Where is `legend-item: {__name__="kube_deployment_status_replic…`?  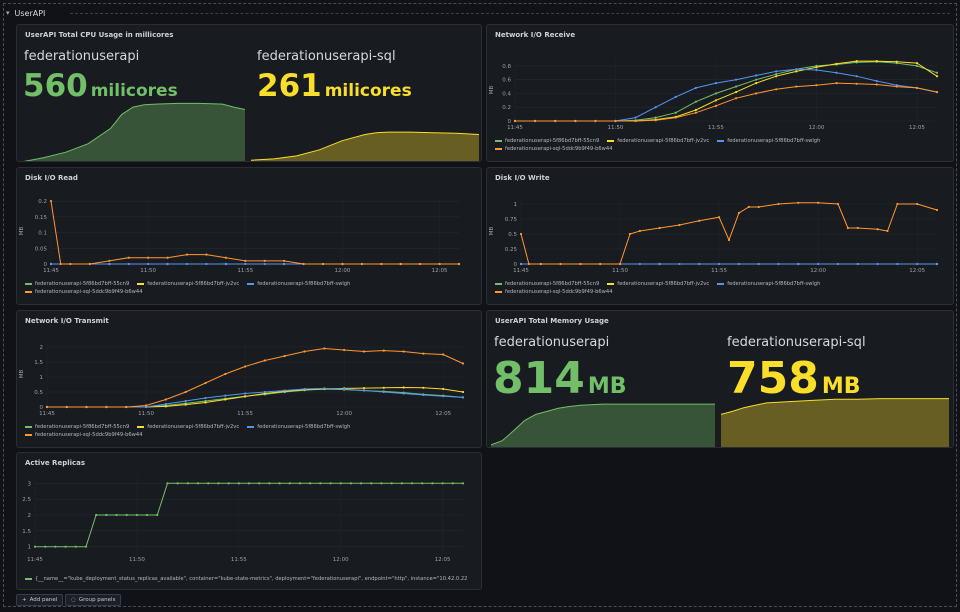
legend-item: {__name__="kube_deployment_status_replic… is located at coordinates (246, 579).